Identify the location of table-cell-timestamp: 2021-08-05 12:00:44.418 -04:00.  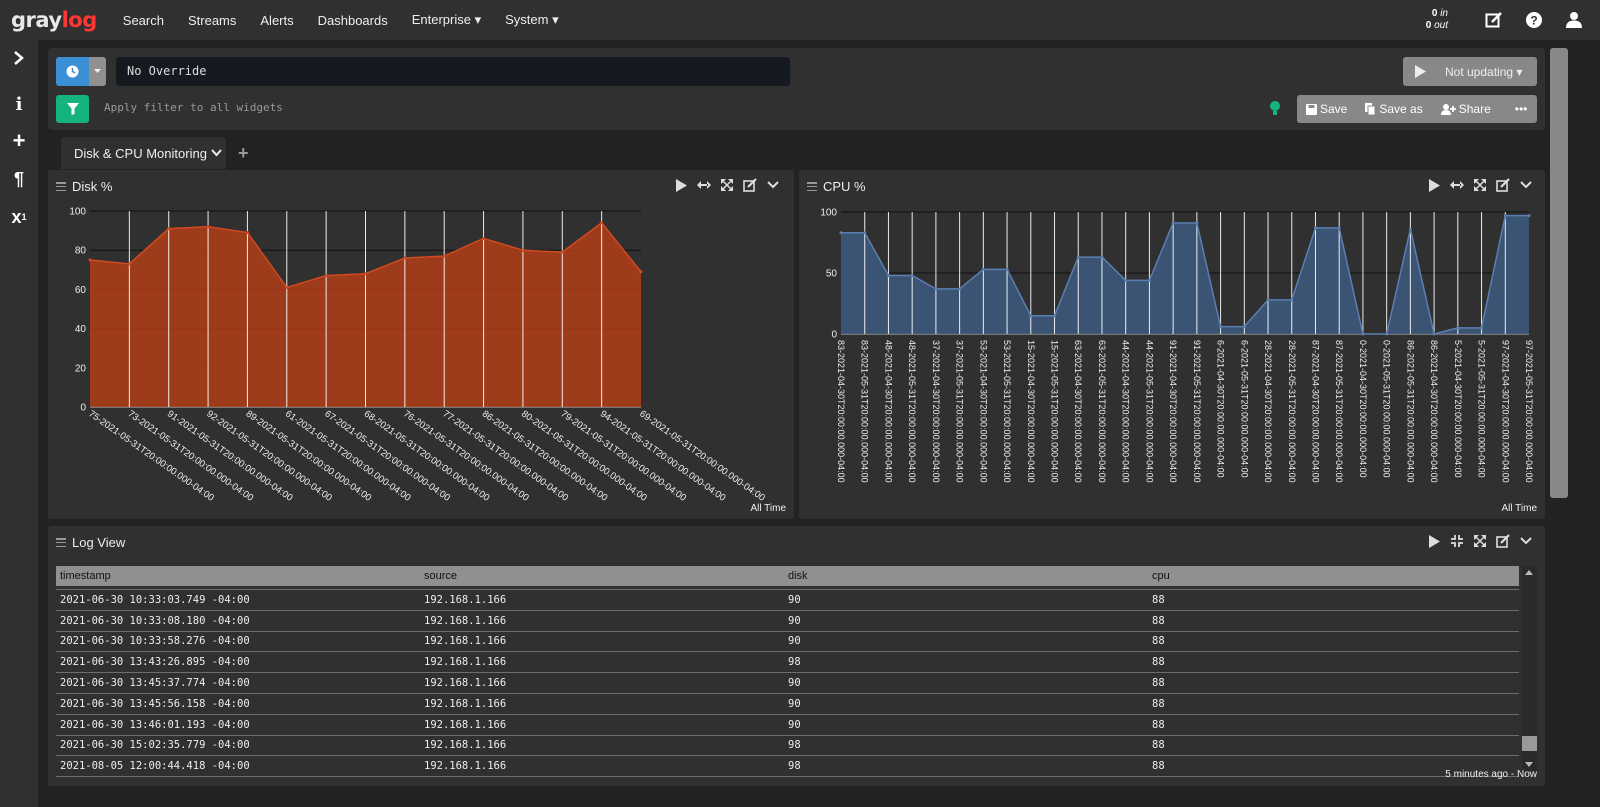
(155, 766).